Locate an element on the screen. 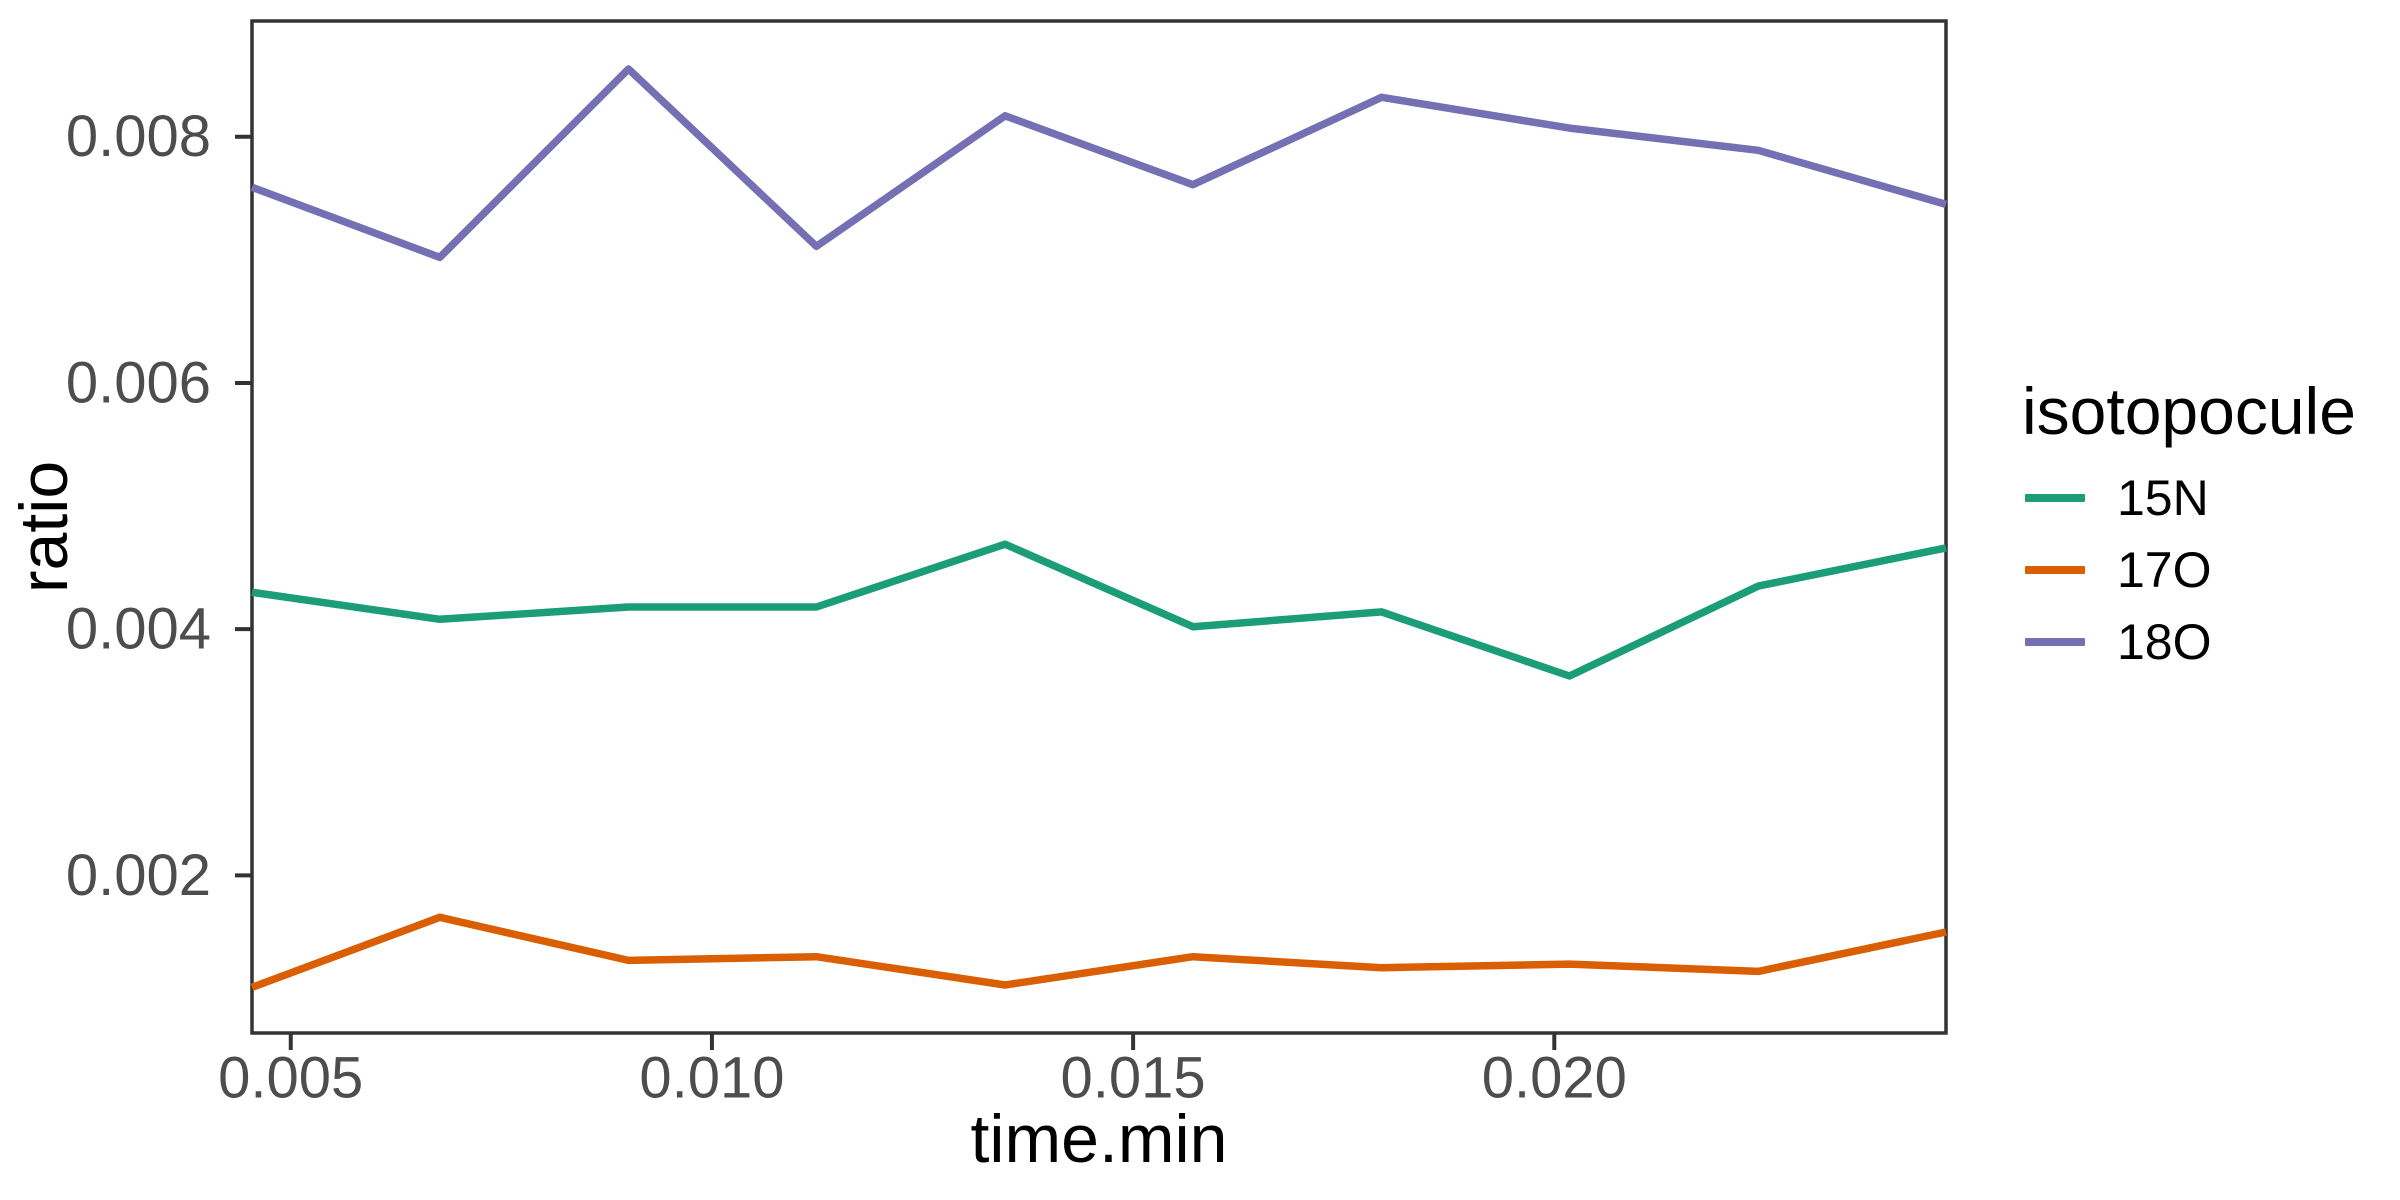 This screenshot has height=1200, width=2400. legend-label-15n: 15N is located at coordinates (2163, 498).